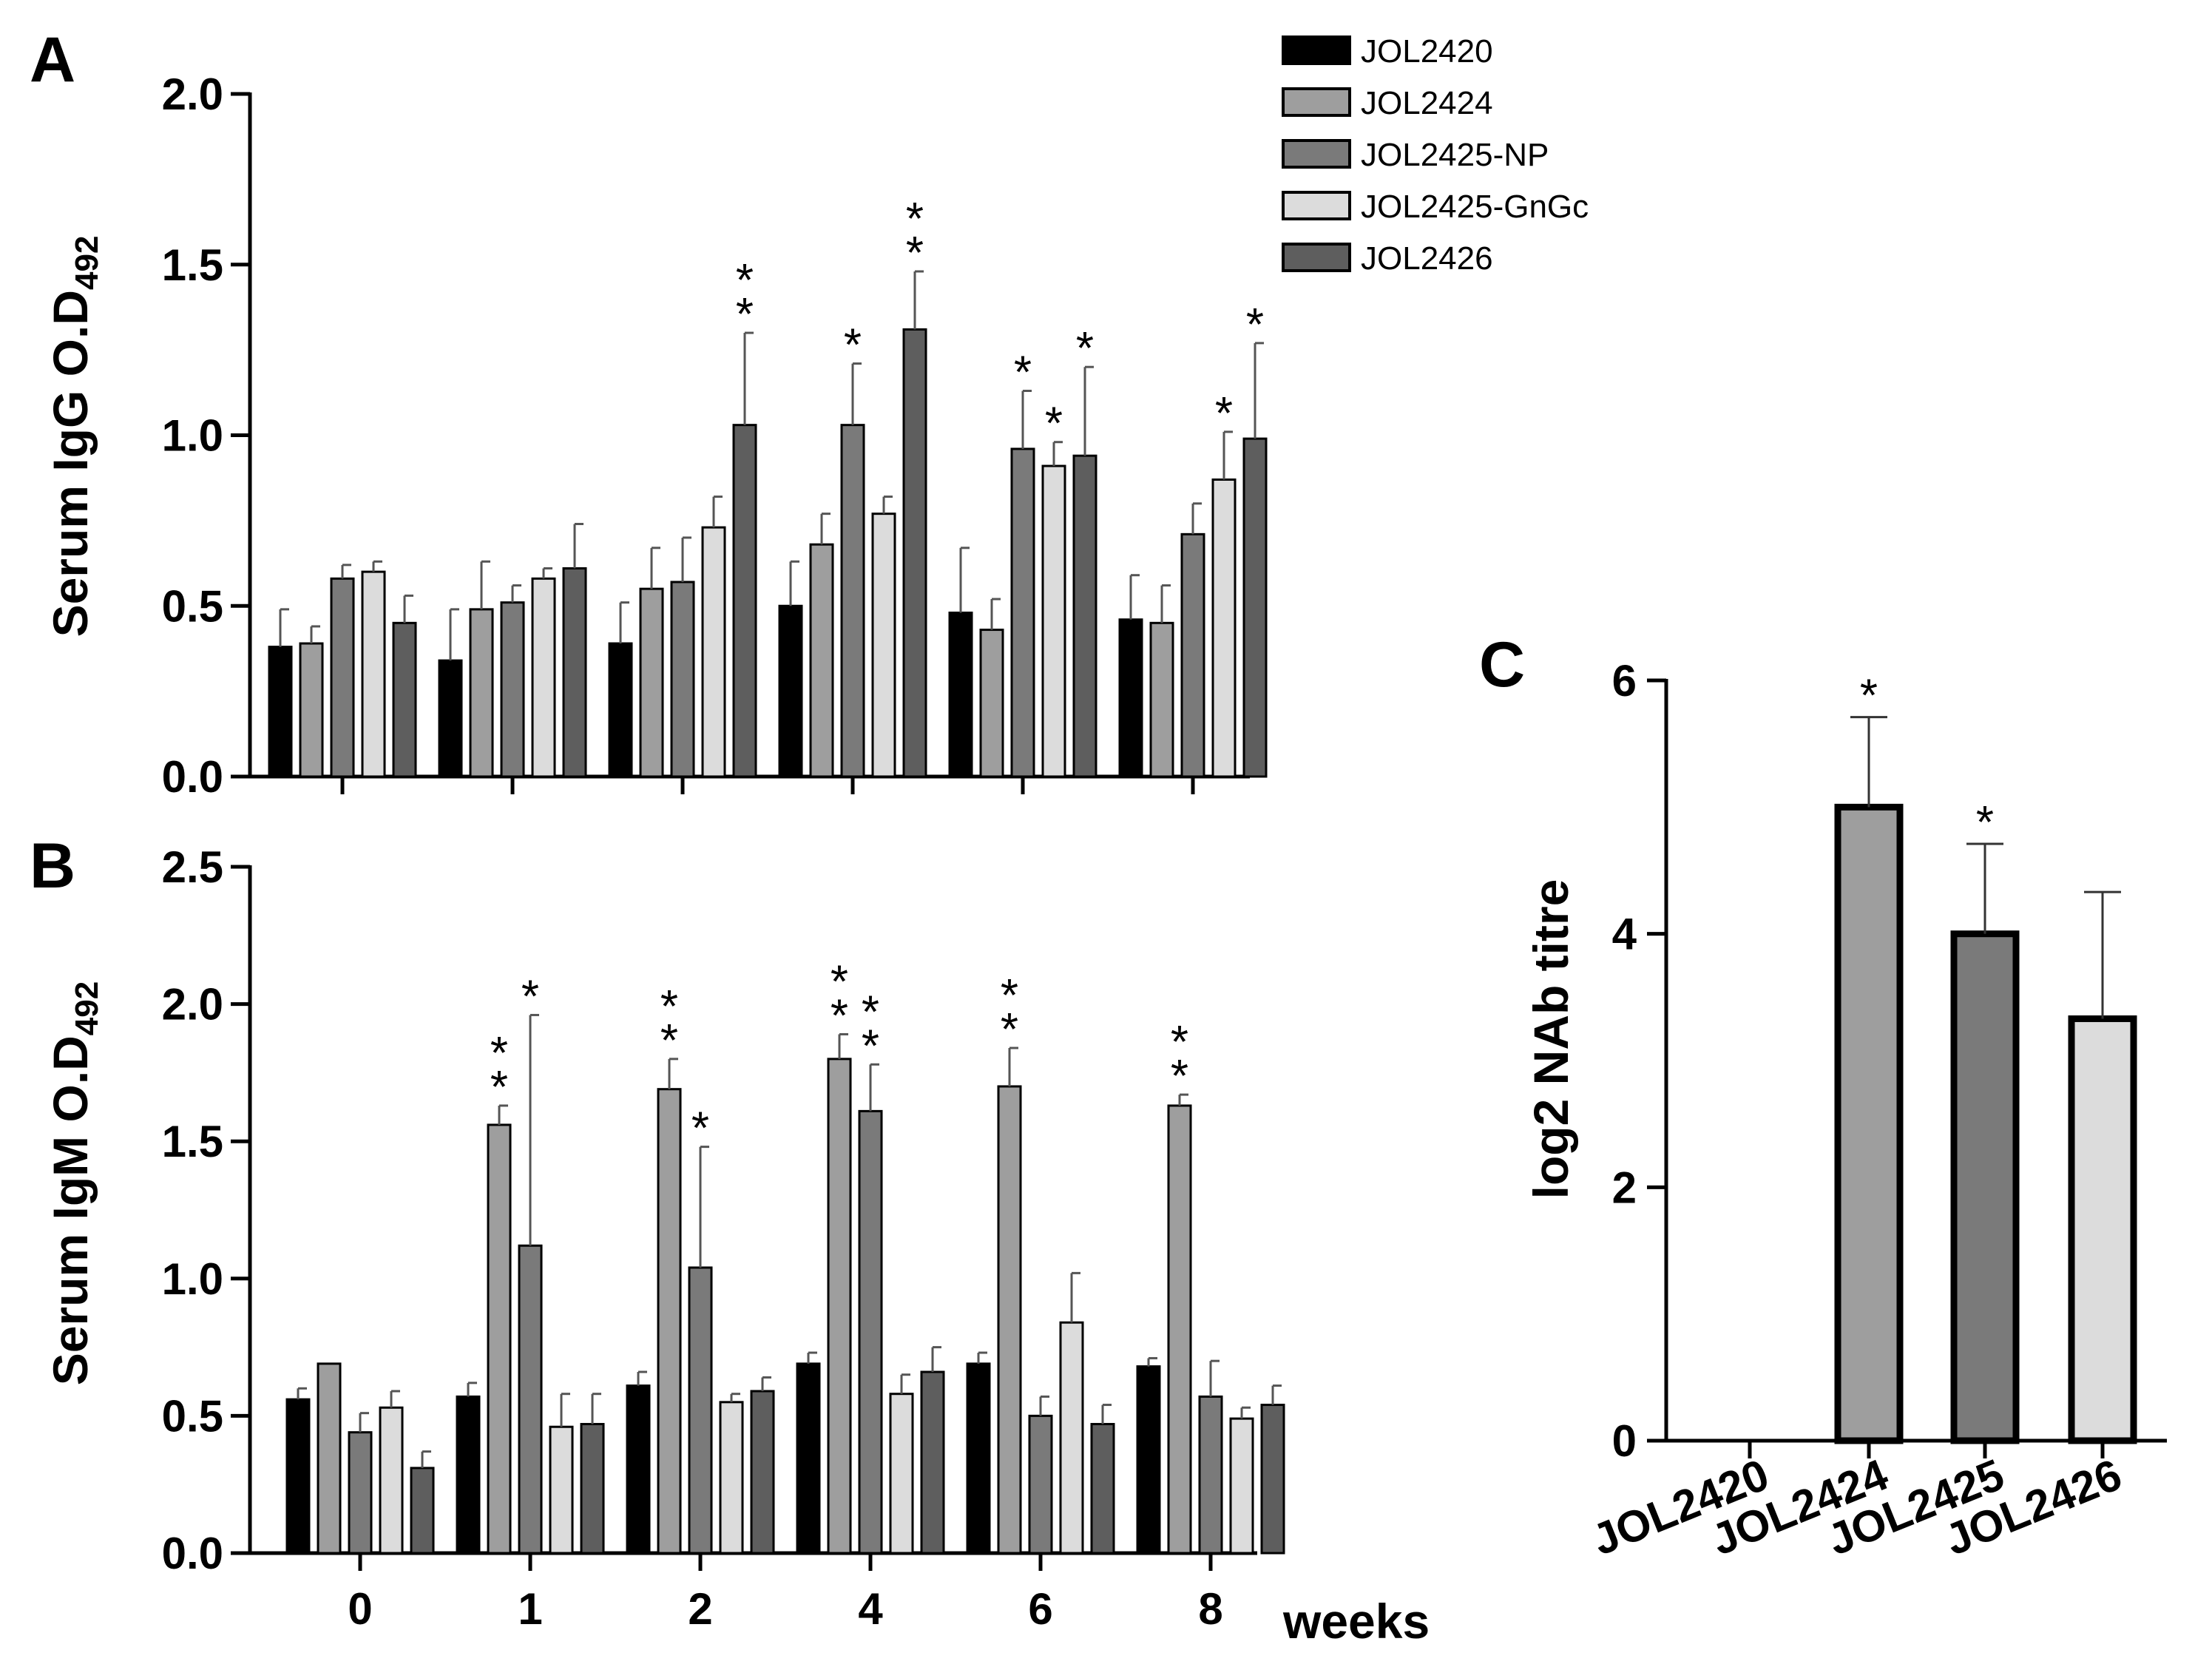 The width and height of the screenshot is (2212, 1667). What do you see at coordinates (74, 437) in the screenshot?
I see `panel-a-ylabel: Serum IgG O.D492` at bounding box center [74, 437].